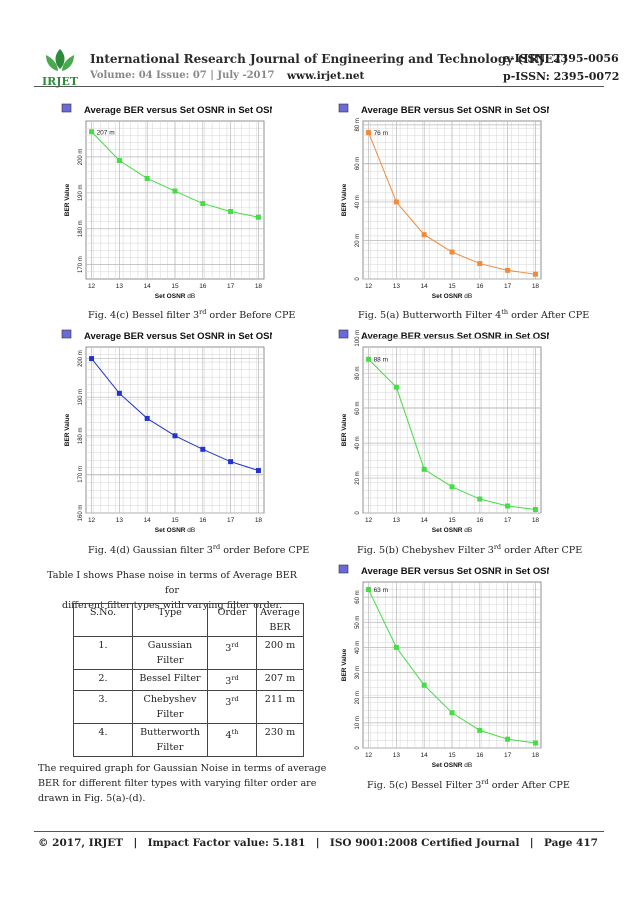 The width and height of the screenshot is (638, 902). I want to click on website-link: www.irjet.net, so click(326, 76).